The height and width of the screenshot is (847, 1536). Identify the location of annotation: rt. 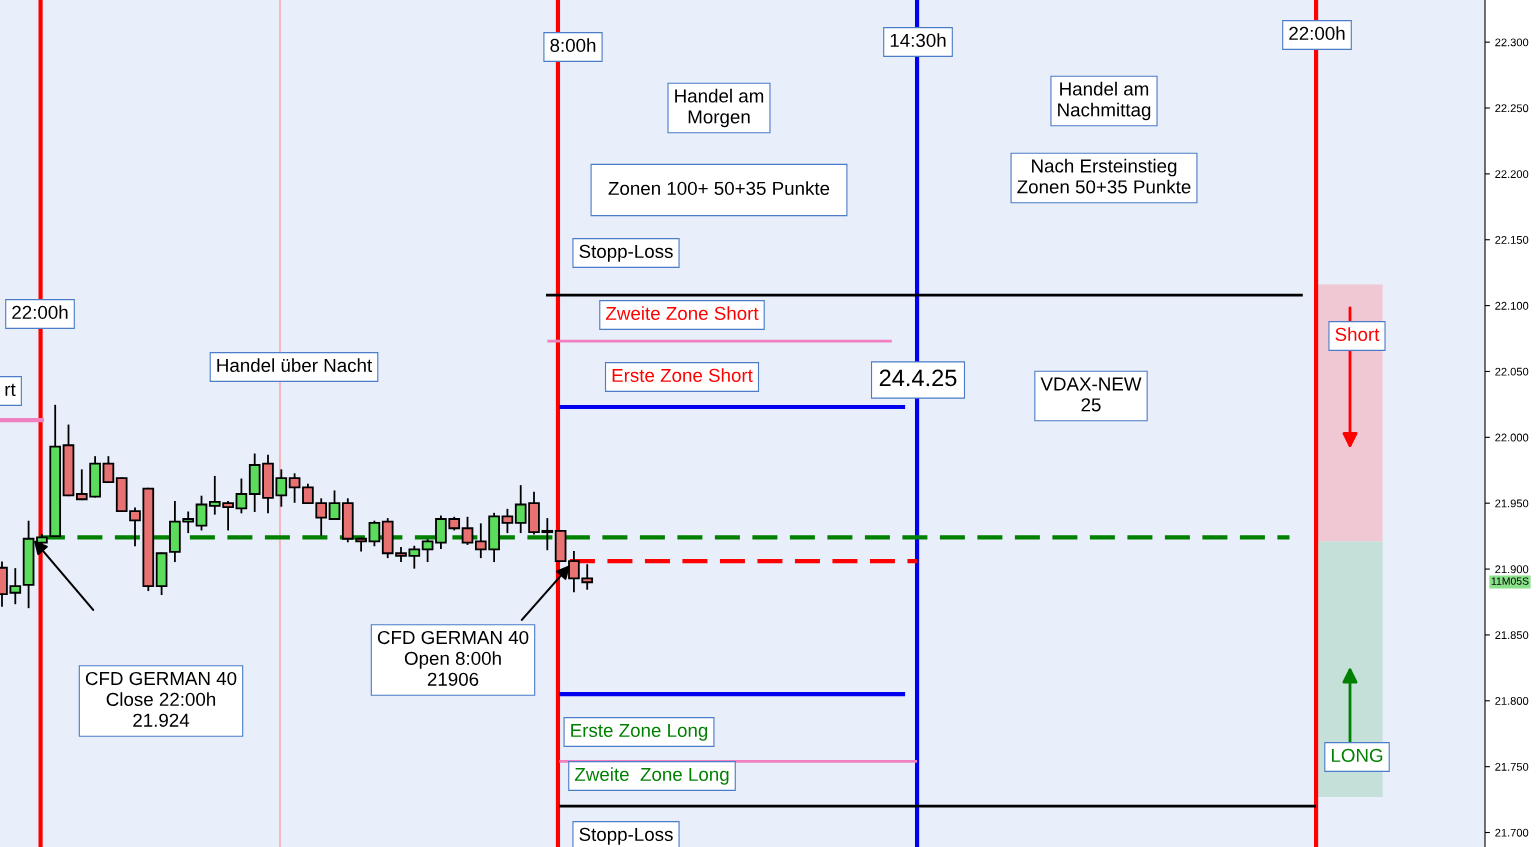
(10, 389).